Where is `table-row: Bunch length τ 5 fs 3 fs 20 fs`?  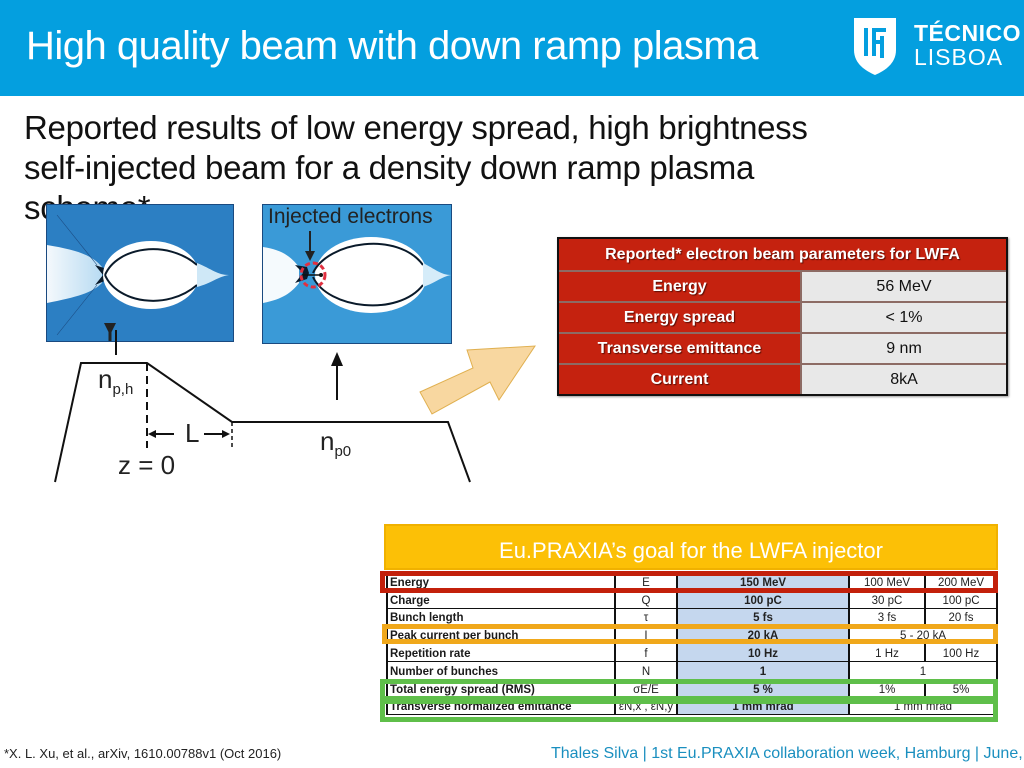
table-row: Bunch length τ 5 fs 3 fs 20 fs is located at coordinates (692, 617).